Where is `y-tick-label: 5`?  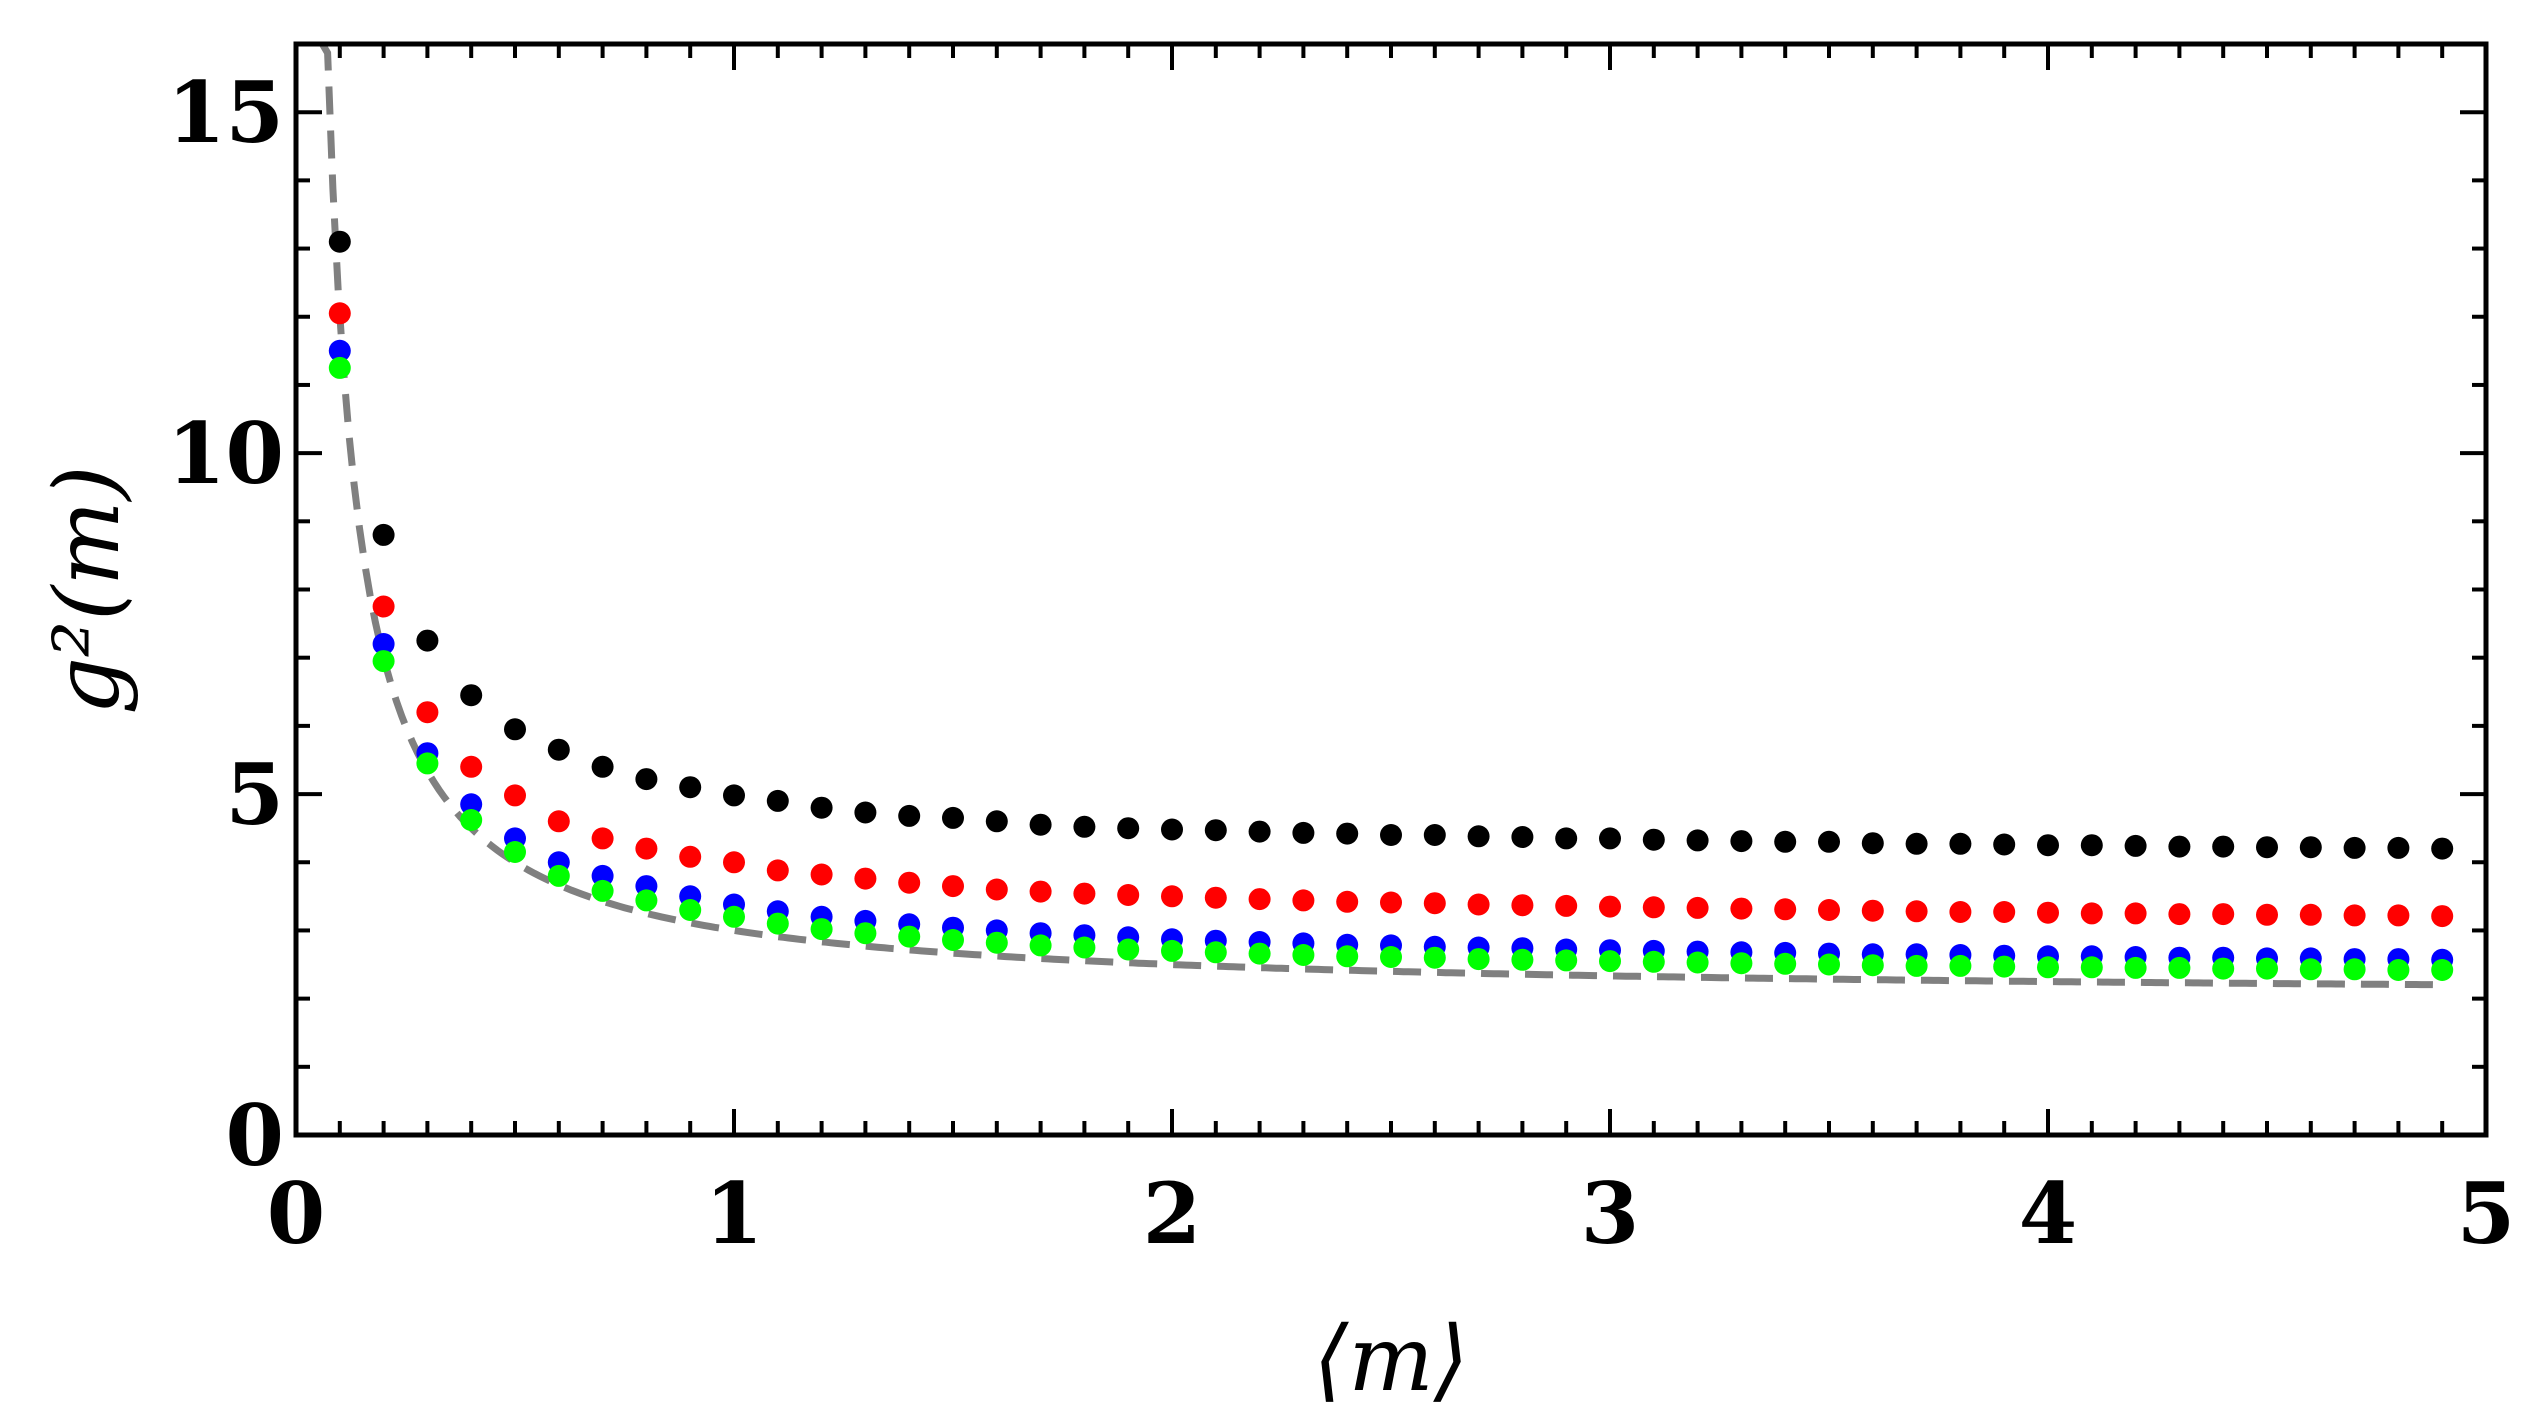
y-tick-label: 5 is located at coordinates (255, 794).